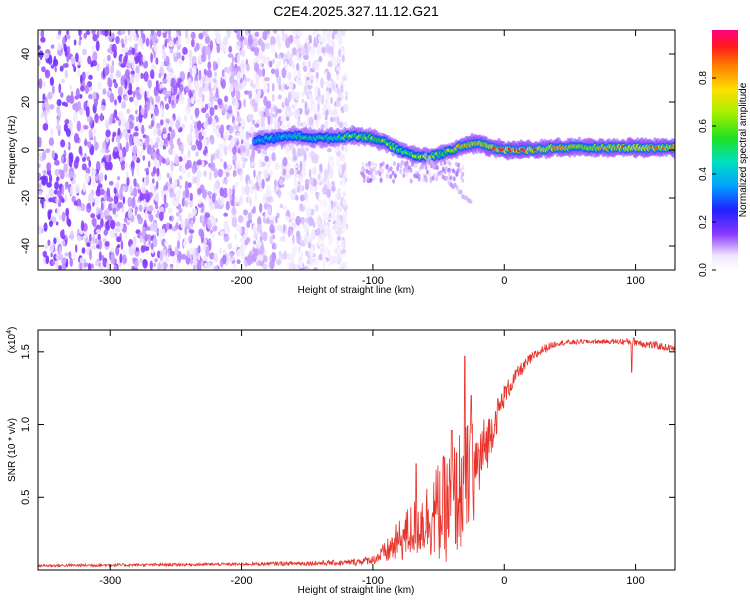 Image resolution: width=750 pixels, height=600 pixels. What do you see at coordinates (26, 351) in the screenshot?
I see `y-tick-label: 1.5` at bounding box center [26, 351].